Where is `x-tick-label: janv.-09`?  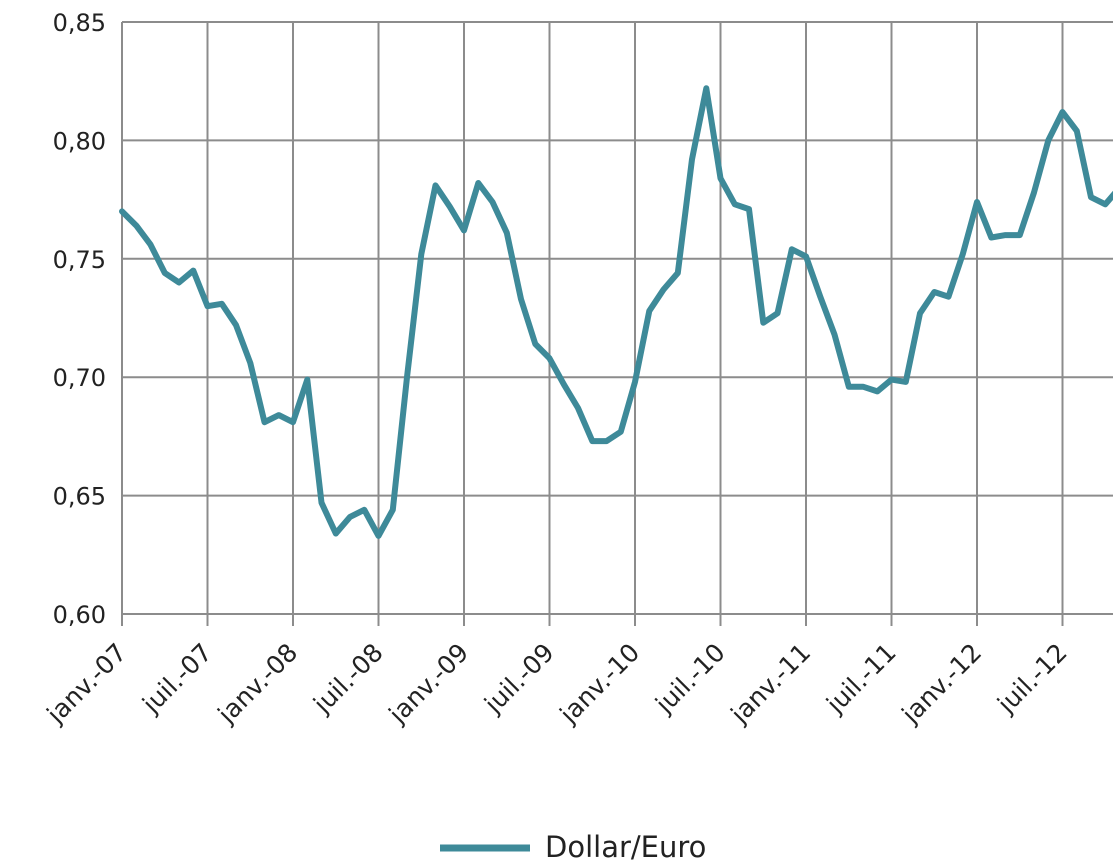
x-tick-label: janv.-09 is located at coordinates (428, 684).